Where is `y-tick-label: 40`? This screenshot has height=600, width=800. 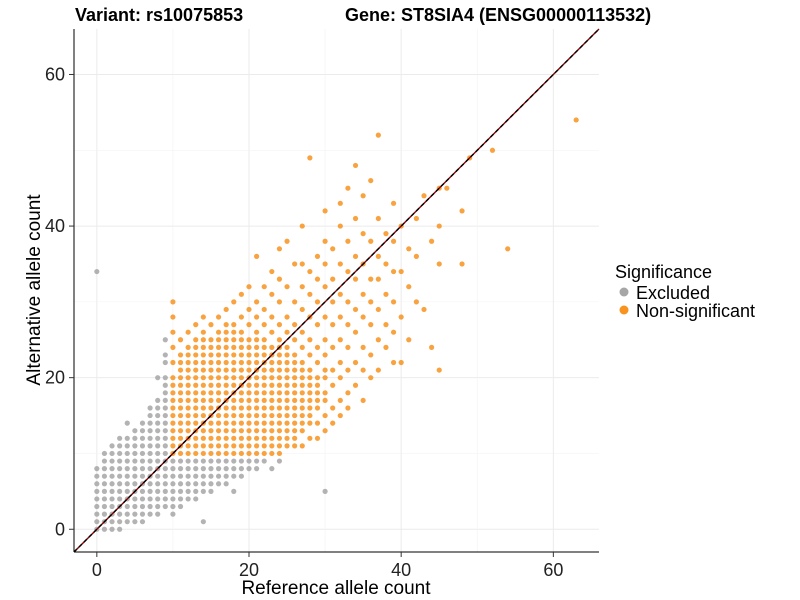
y-tick-label: 40 is located at coordinates (55, 226).